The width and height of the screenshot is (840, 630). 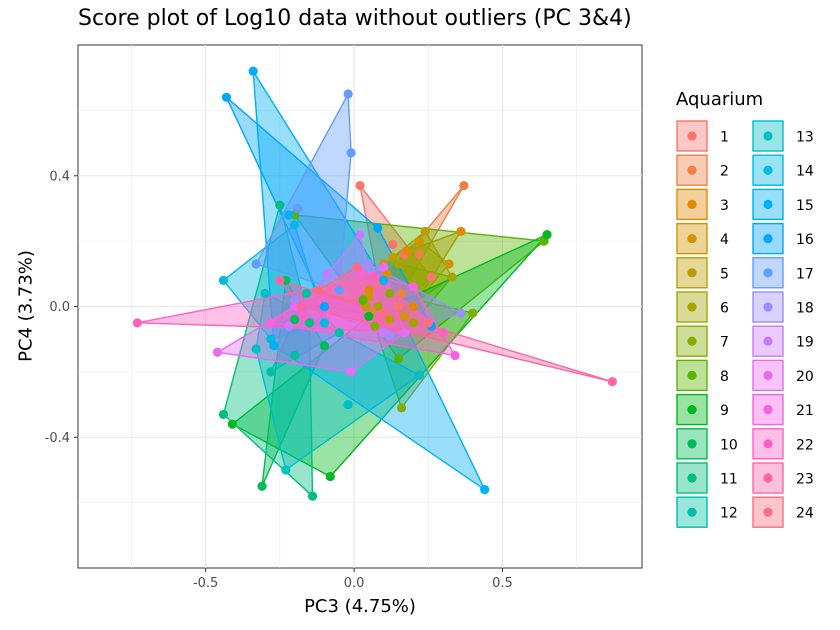 What do you see at coordinates (724, 343) in the screenshot?
I see `legend-label: 7` at bounding box center [724, 343].